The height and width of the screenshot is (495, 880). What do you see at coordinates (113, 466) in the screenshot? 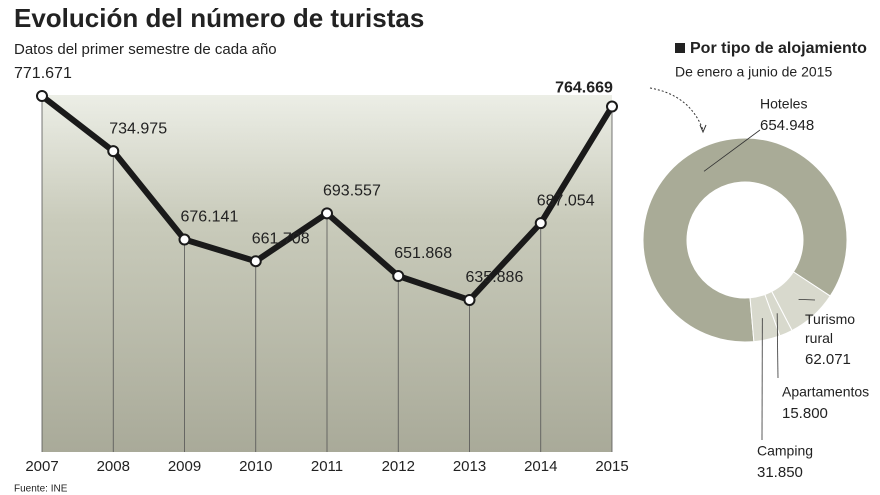
I see `x-tick-label: 2008` at bounding box center [113, 466].